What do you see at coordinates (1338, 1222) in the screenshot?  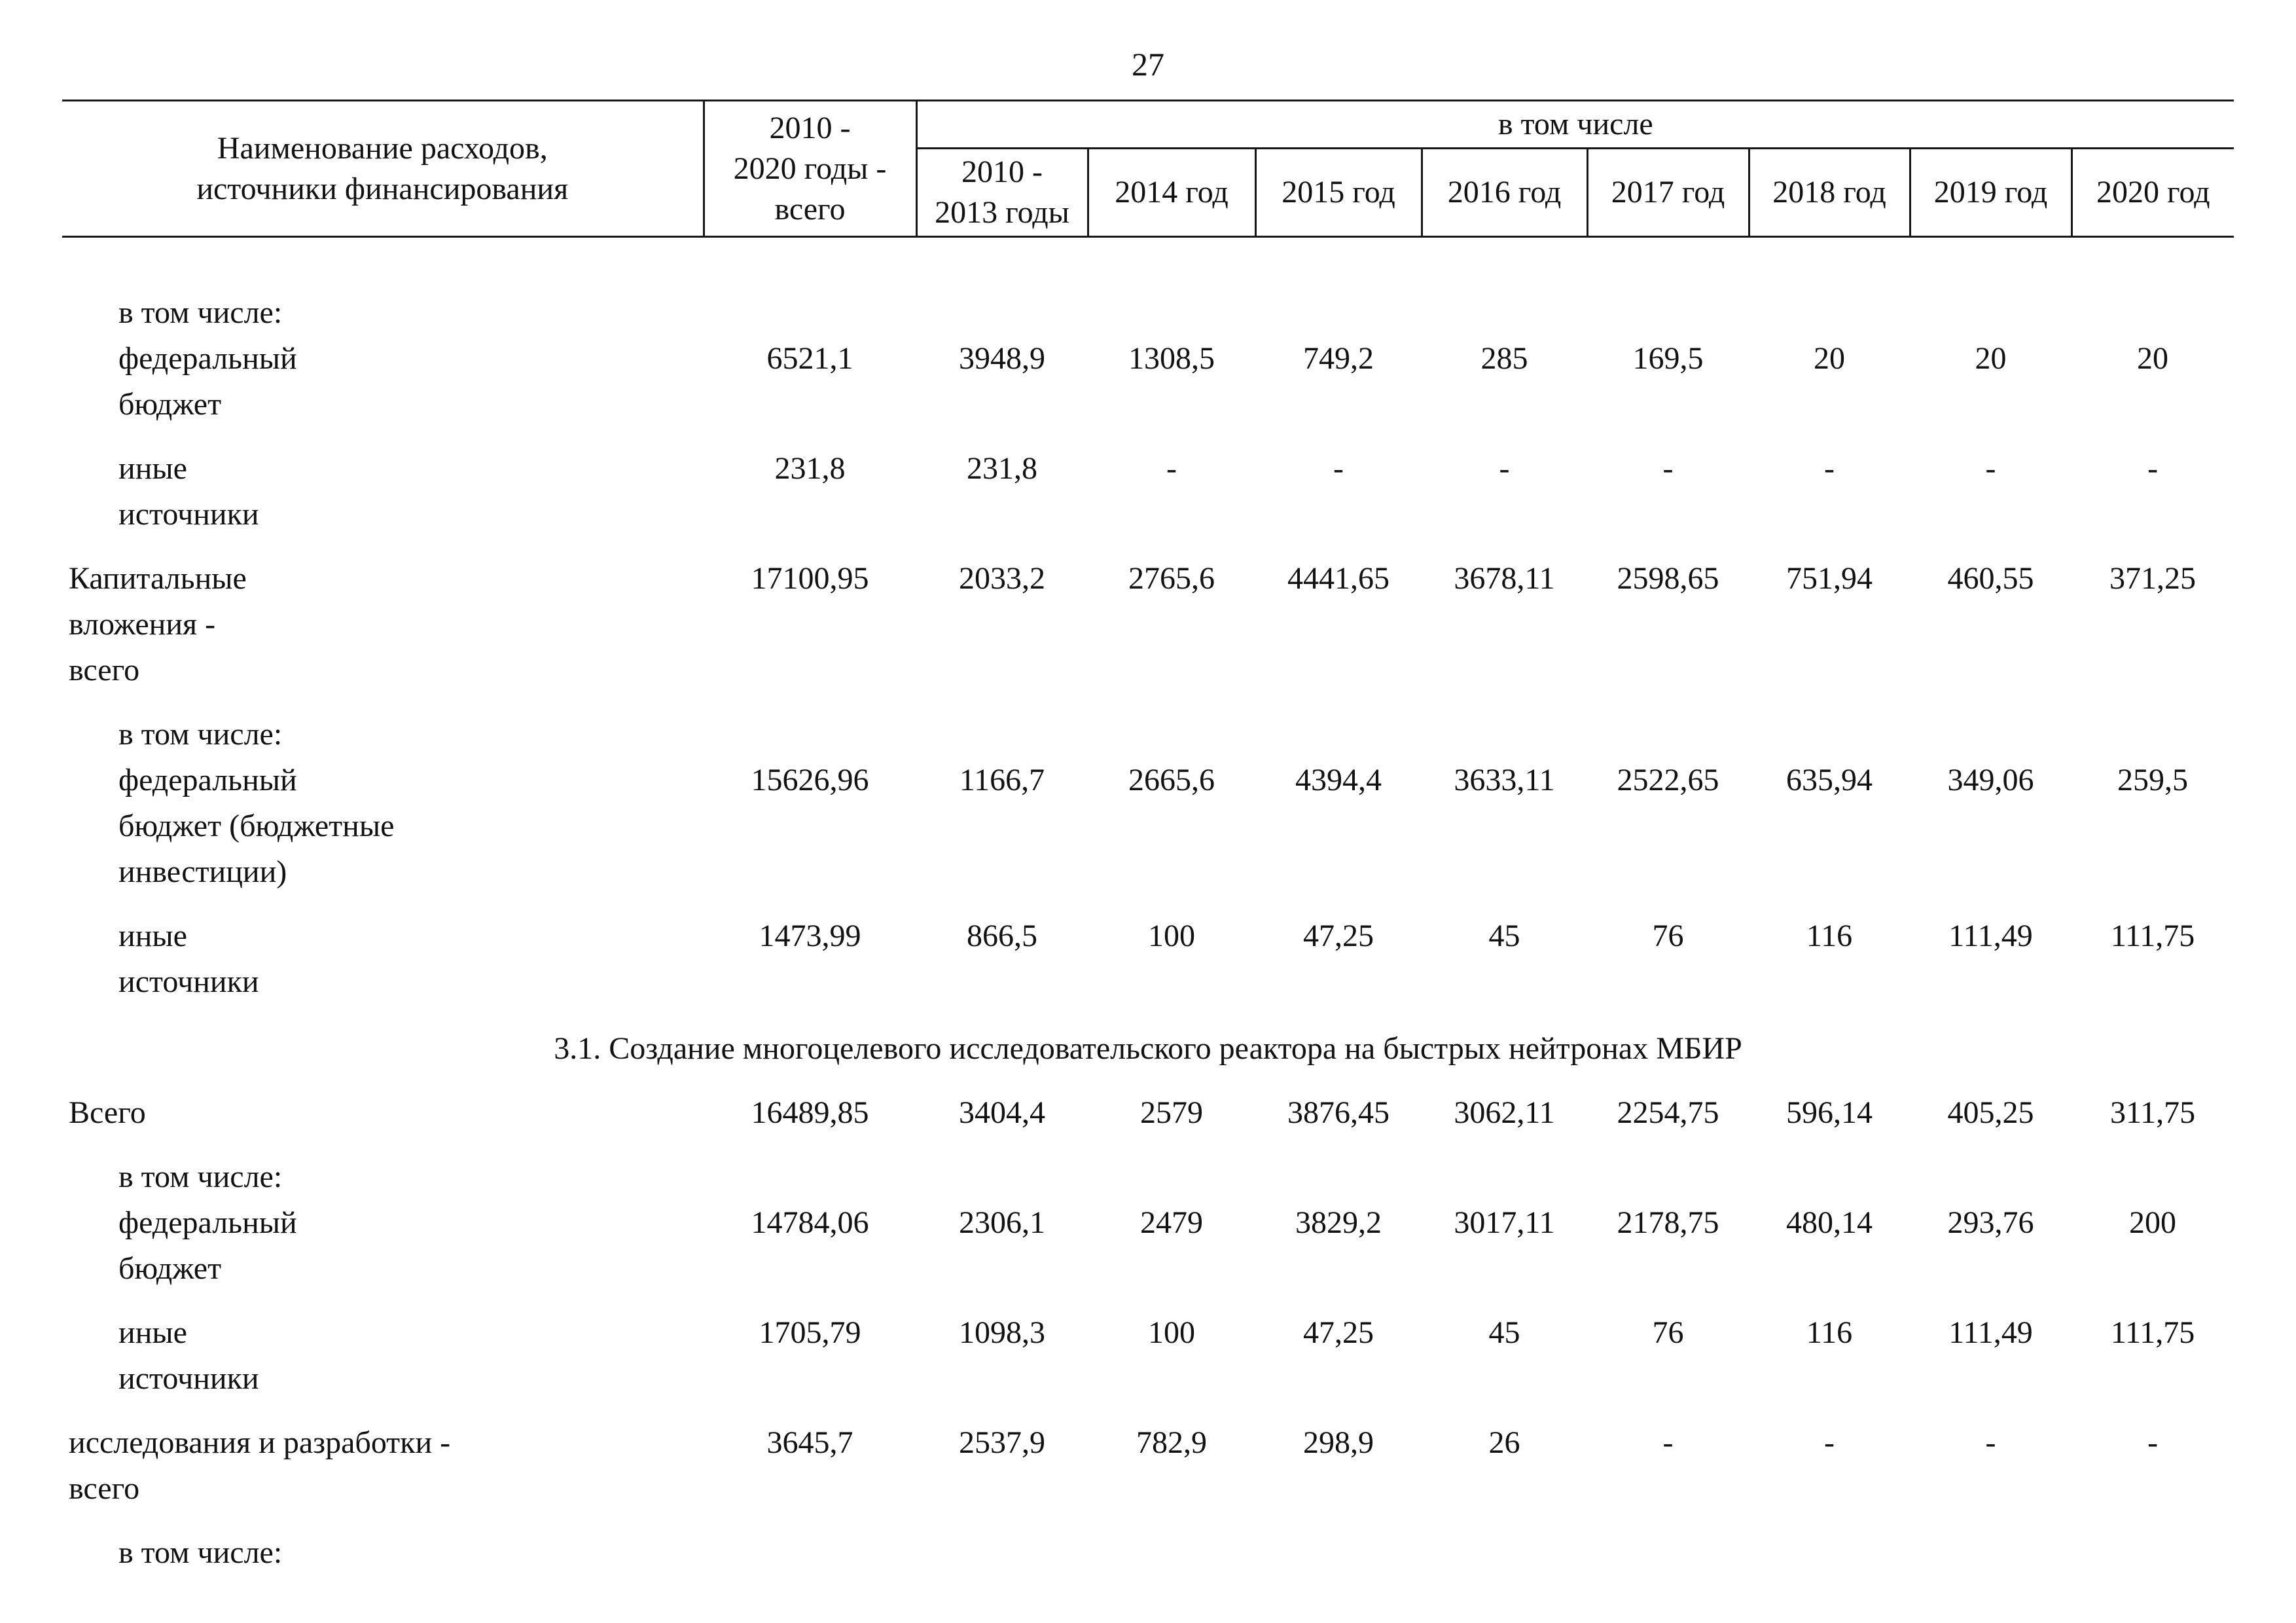 I see `value-cell: 3829,2` at bounding box center [1338, 1222].